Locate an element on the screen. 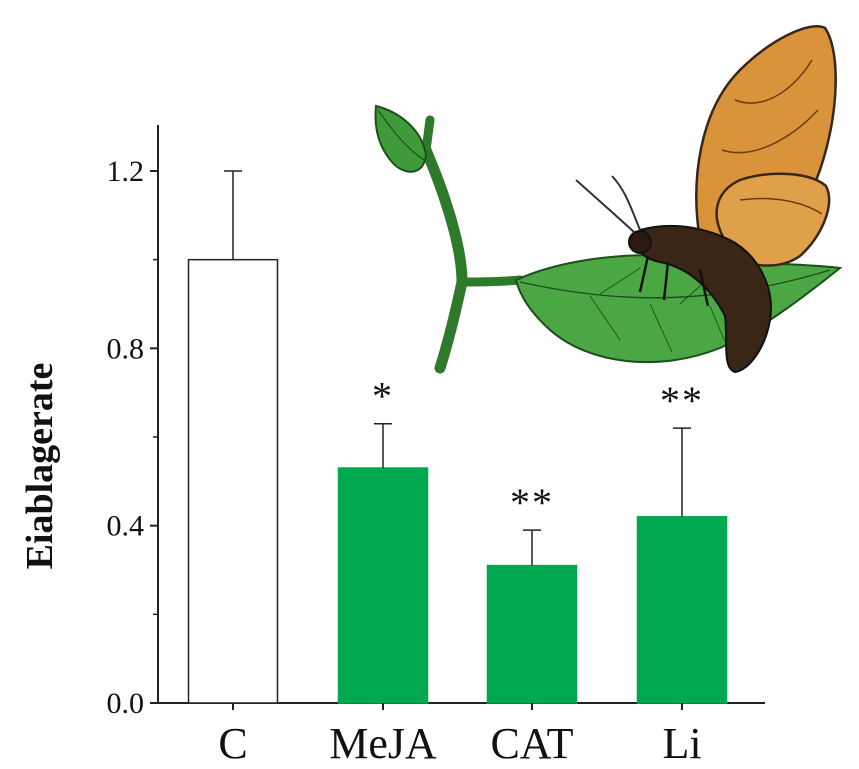 This screenshot has width=859, height=769. significance-li: ** is located at coordinates (682, 400).